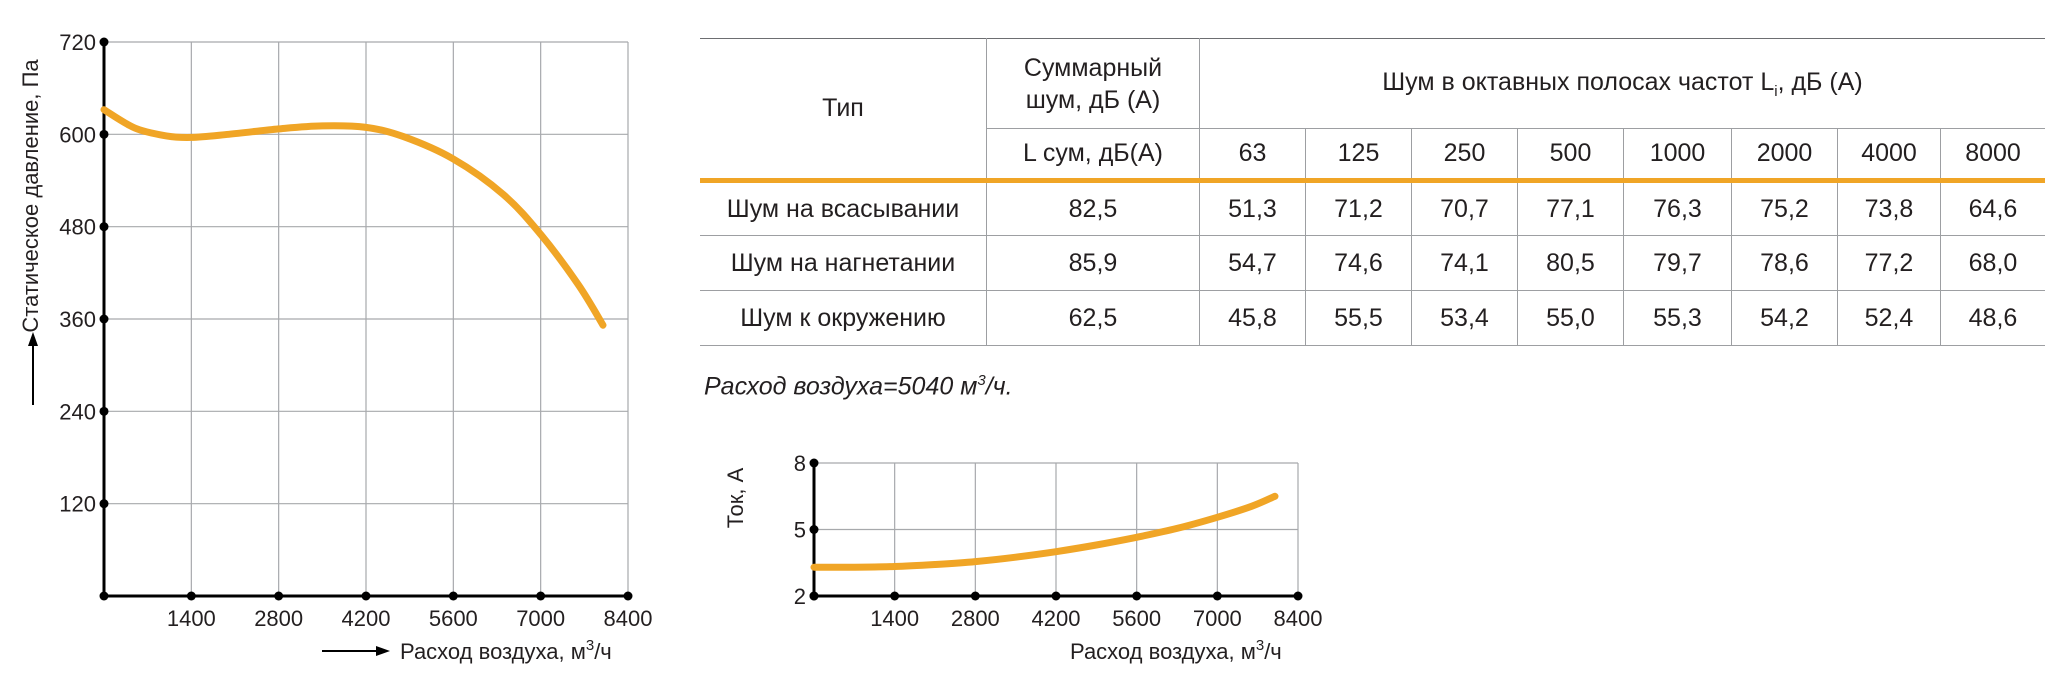 Image resolution: width=2068 pixels, height=694 pixels. What do you see at coordinates (506, 650) in the screenshot?
I see `pressure-x-axis-label: Расход воздуха, м3/ч` at bounding box center [506, 650].